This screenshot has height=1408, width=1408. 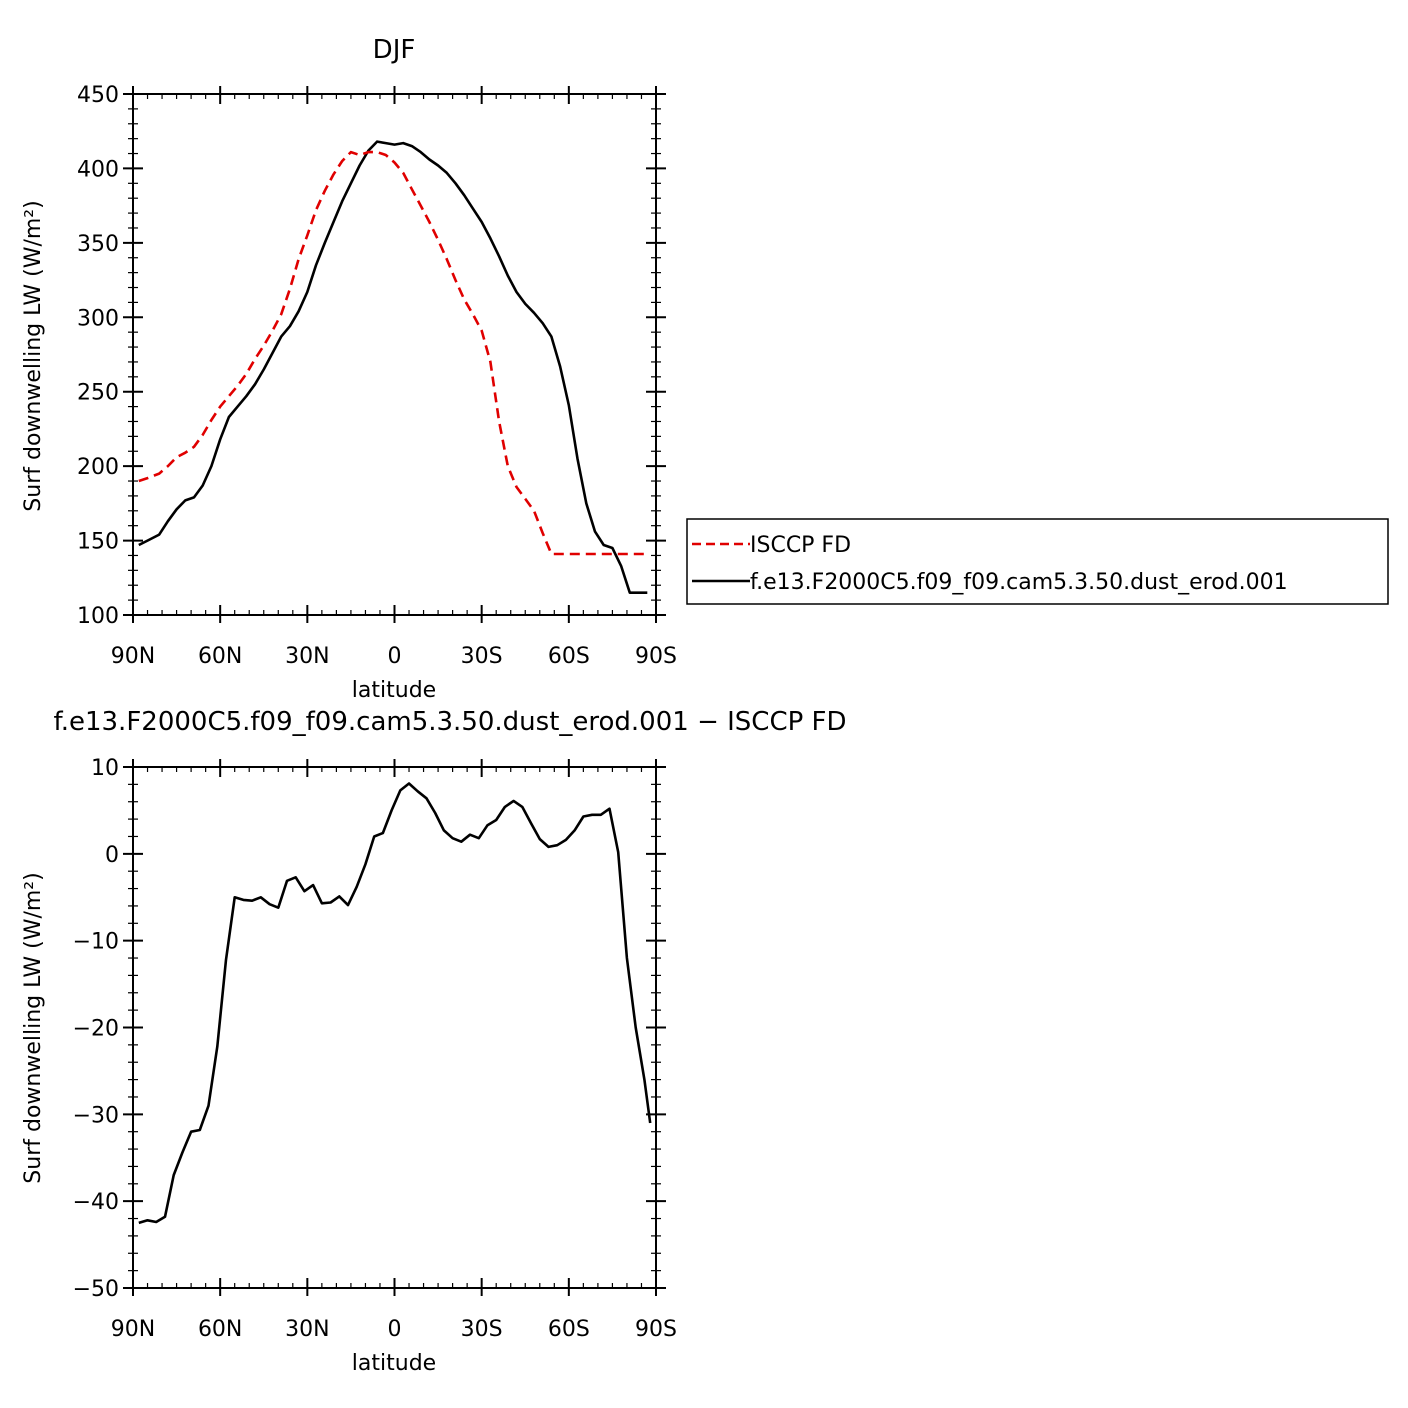 What do you see at coordinates (98, 467) in the screenshot?
I see `y-tick-label: 200` at bounding box center [98, 467].